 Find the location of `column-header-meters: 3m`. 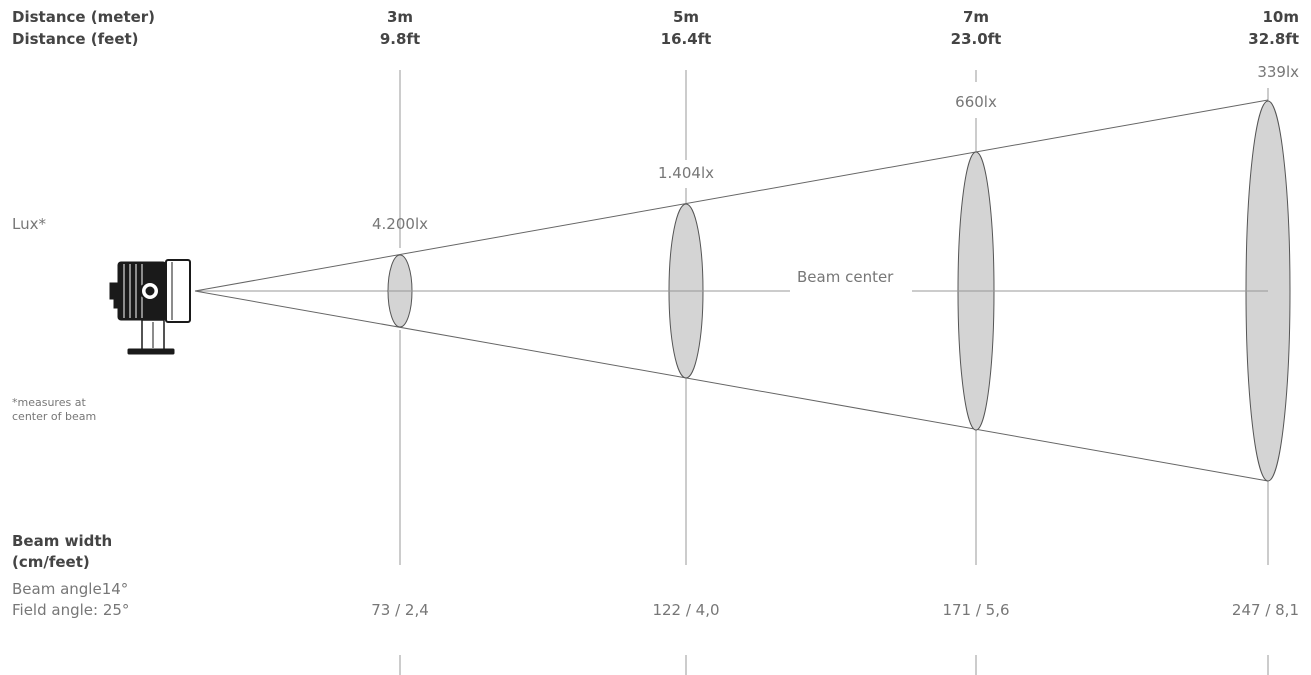

column-header-meters: 3m is located at coordinates (400, 17).